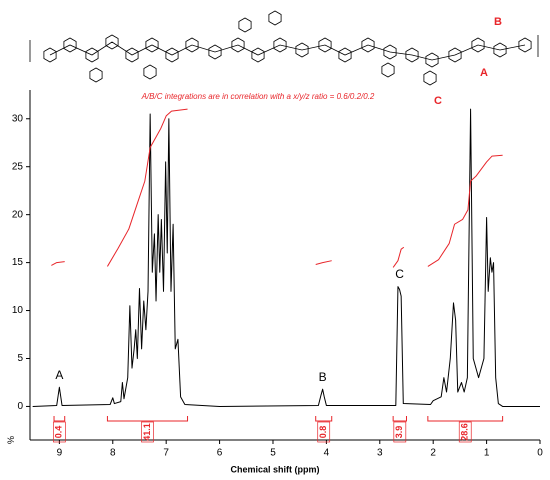 Image resolution: width=550 pixels, height=480 pixels. I want to click on structure-label: C, so click(438, 101).